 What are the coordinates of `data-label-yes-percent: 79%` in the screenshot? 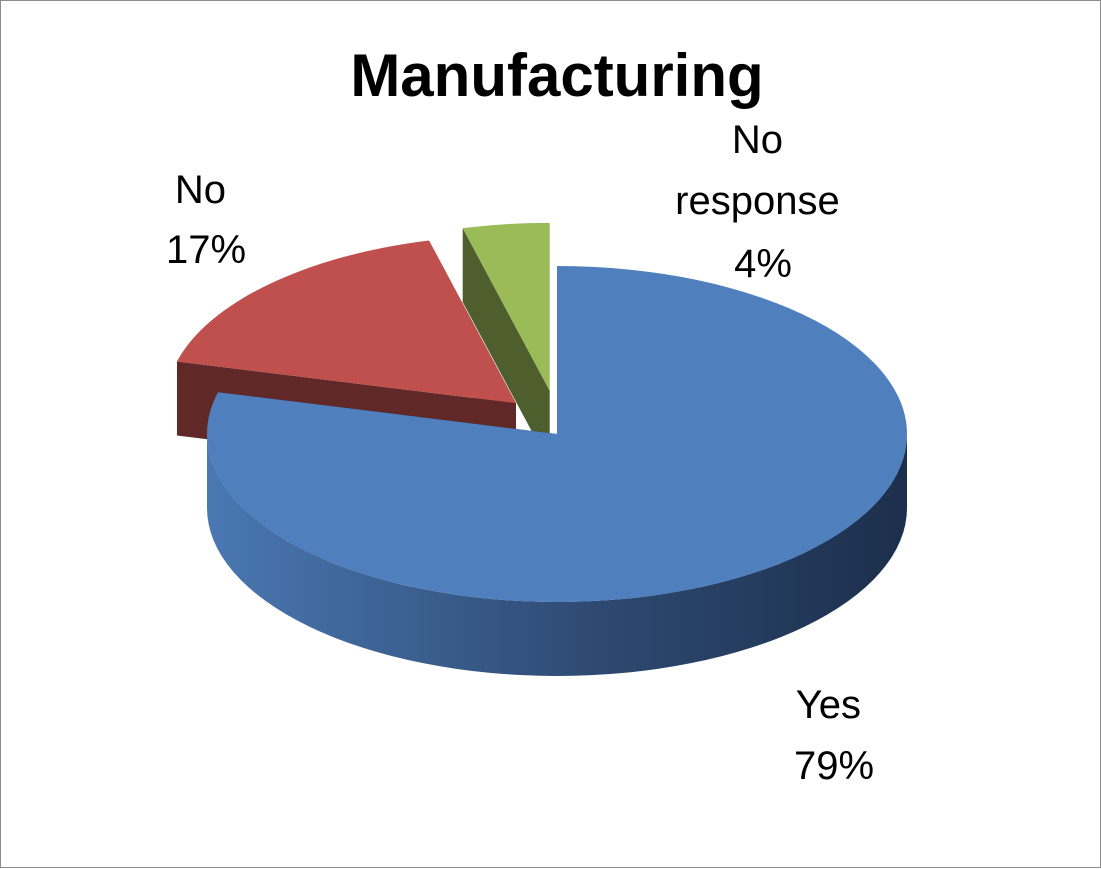 It's located at (834, 766).